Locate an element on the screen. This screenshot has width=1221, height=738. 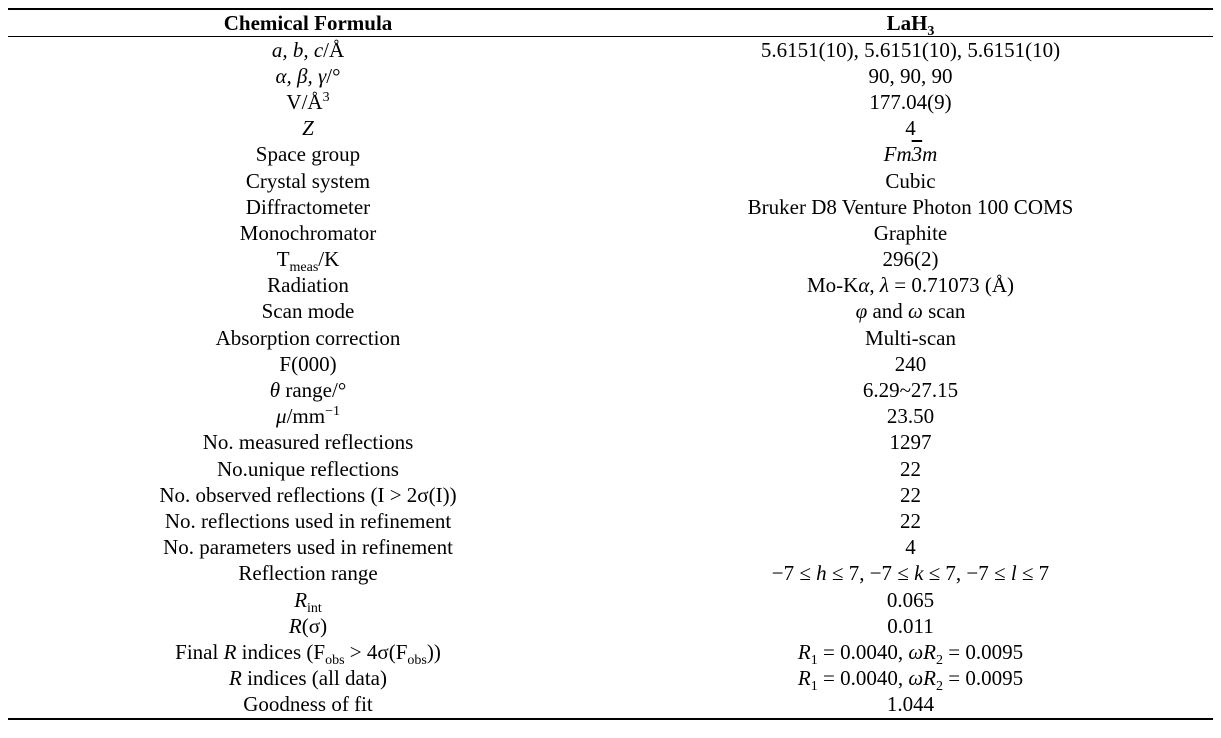
table-row: No. measured reflections 1297 is located at coordinates (610, 443).